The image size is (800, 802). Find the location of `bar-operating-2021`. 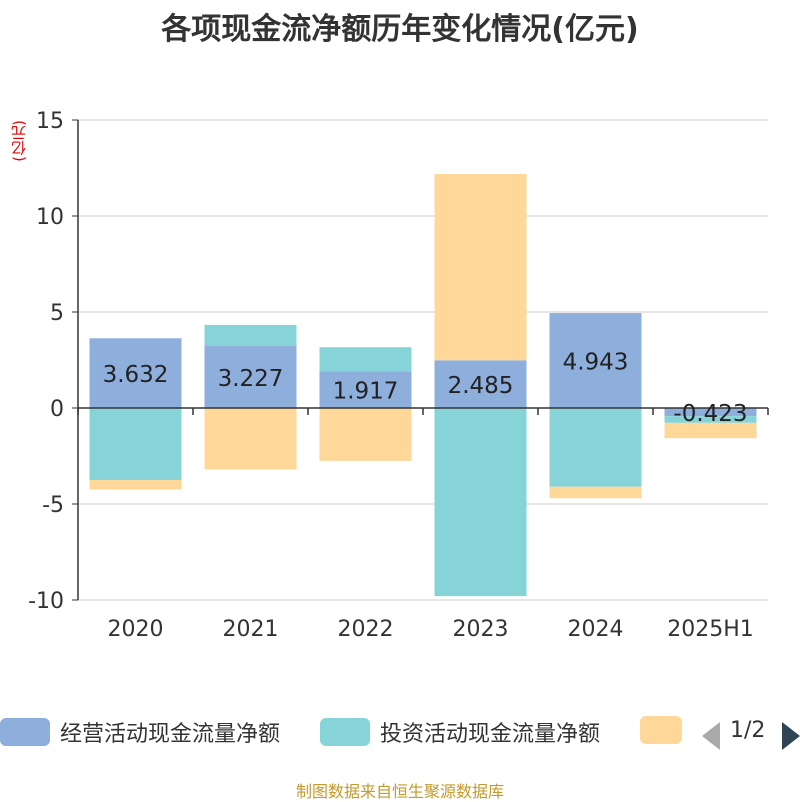

bar-operating-2021 is located at coordinates (250, 377).